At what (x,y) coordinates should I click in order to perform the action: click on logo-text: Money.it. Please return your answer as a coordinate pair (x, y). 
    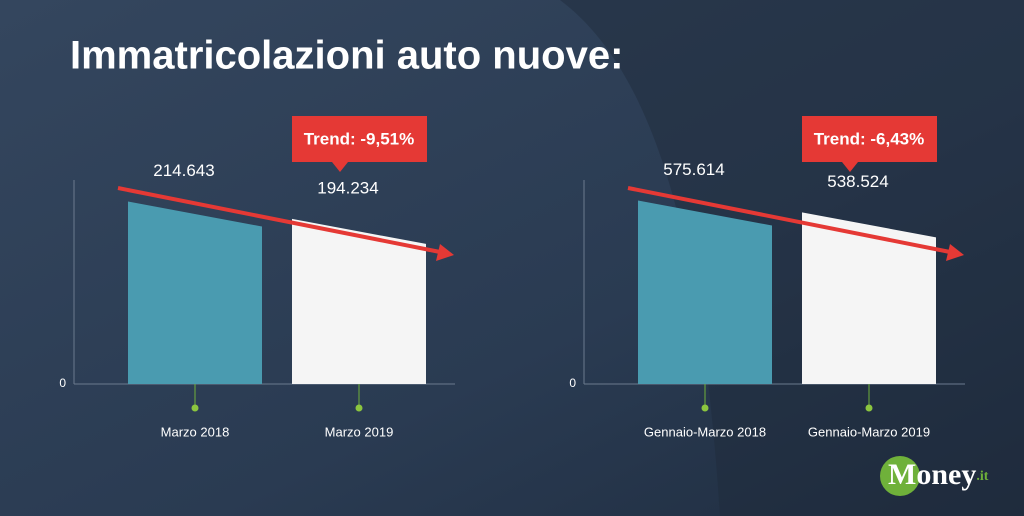
    Looking at the image, I should click on (938, 474).